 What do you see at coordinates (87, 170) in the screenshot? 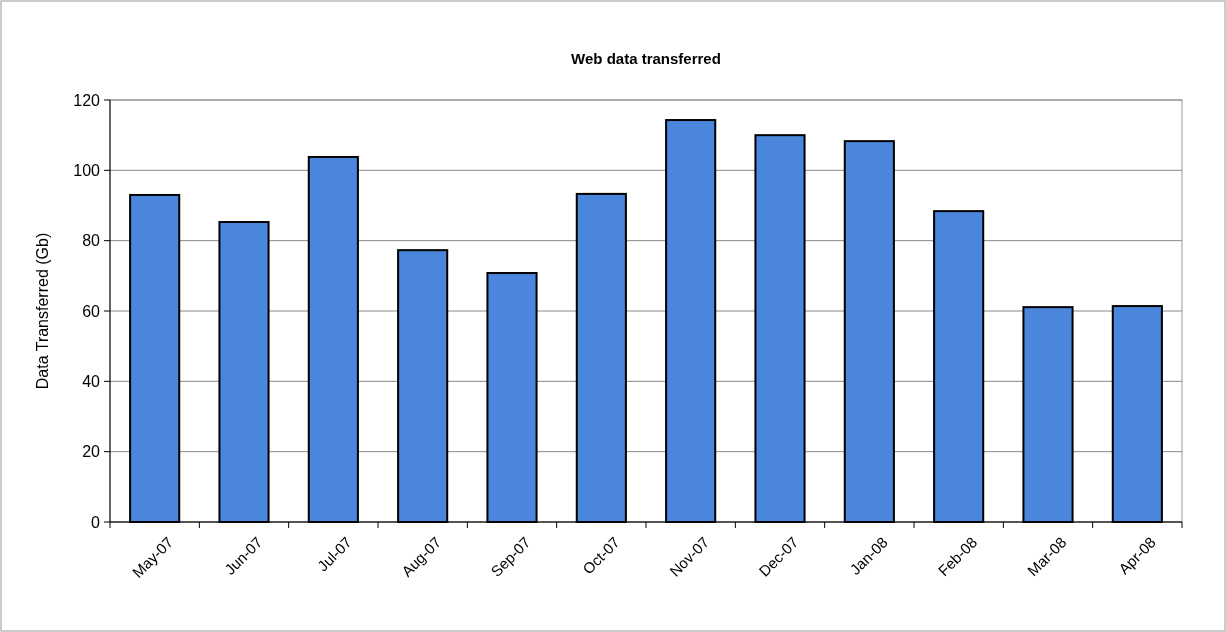
I see `y-tick-label: 100` at bounding box center [87, 170].